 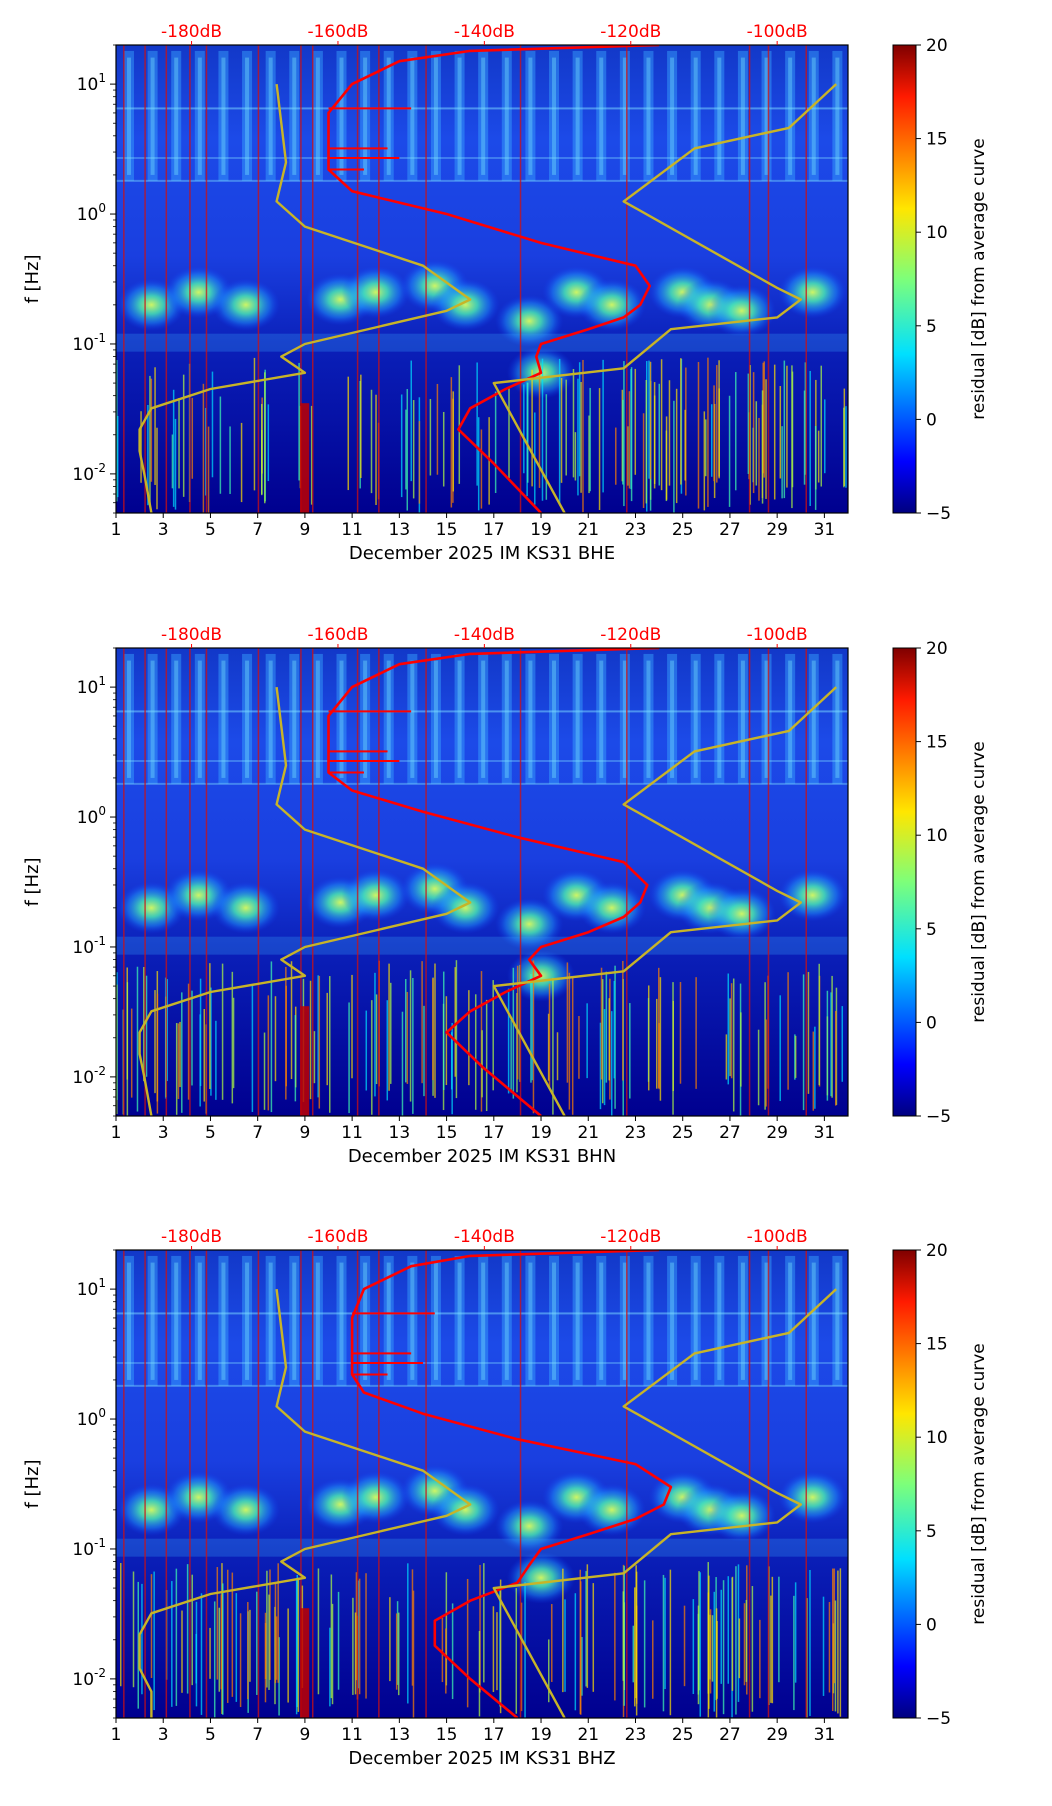 What do you see at coordinates (665, 298) in the screenshot?
I see `noise-model-curve` at bounding box center [665, 298].